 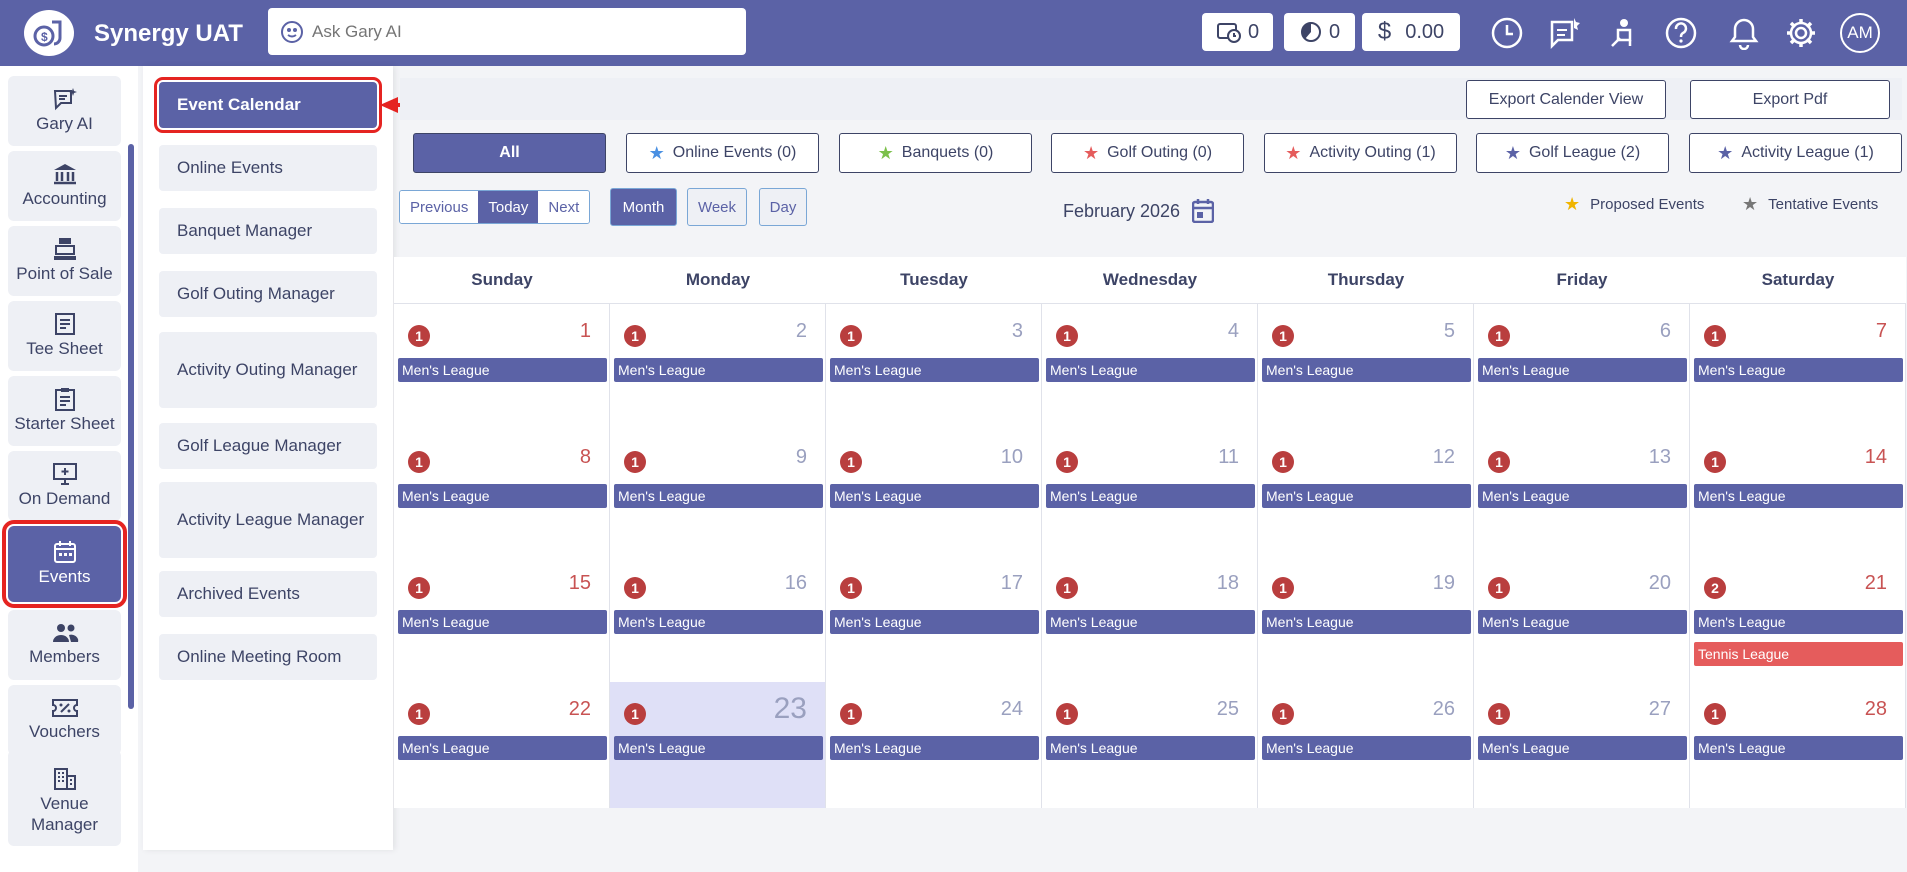 What do you see at coordinates (509, 153) in the screenshot?
I see `filter-all: All` at bounding box center [509, 153].